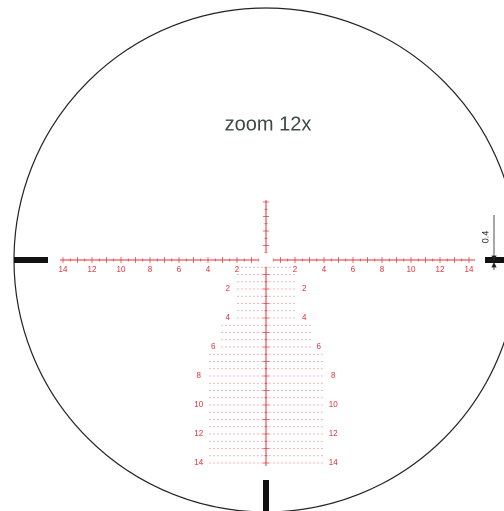  Describe the element at coordinates (268, 124) in the screenshot. I see `zoom-title: zoom 12x` at that location.